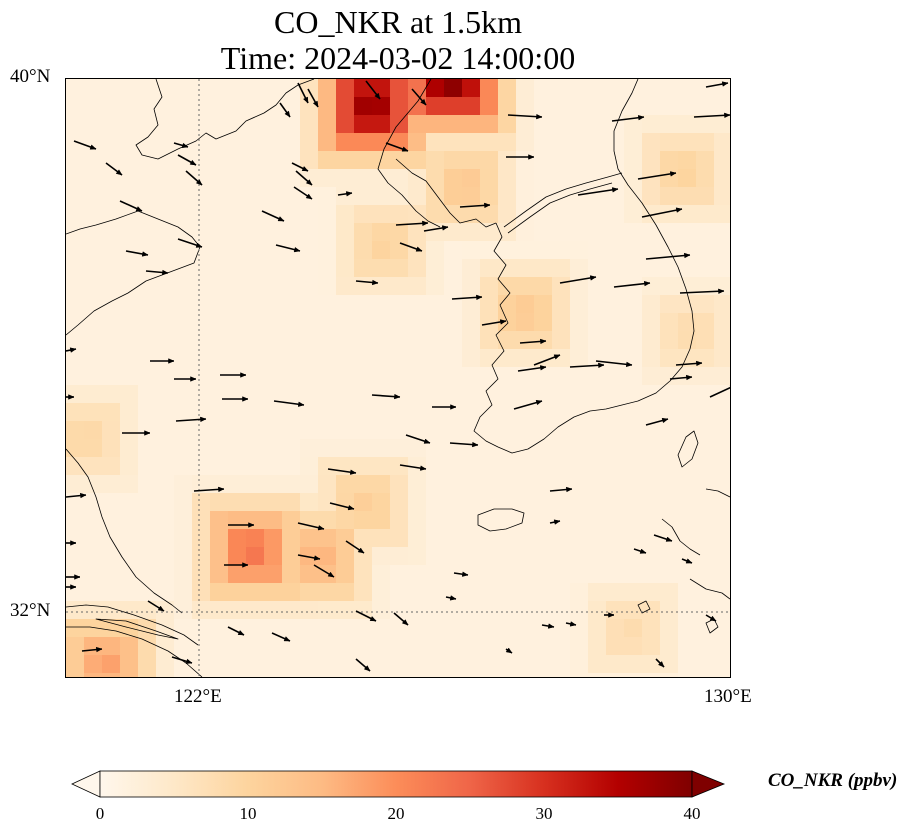  I want to click on colorbar-extend-min, so click(86, 784).